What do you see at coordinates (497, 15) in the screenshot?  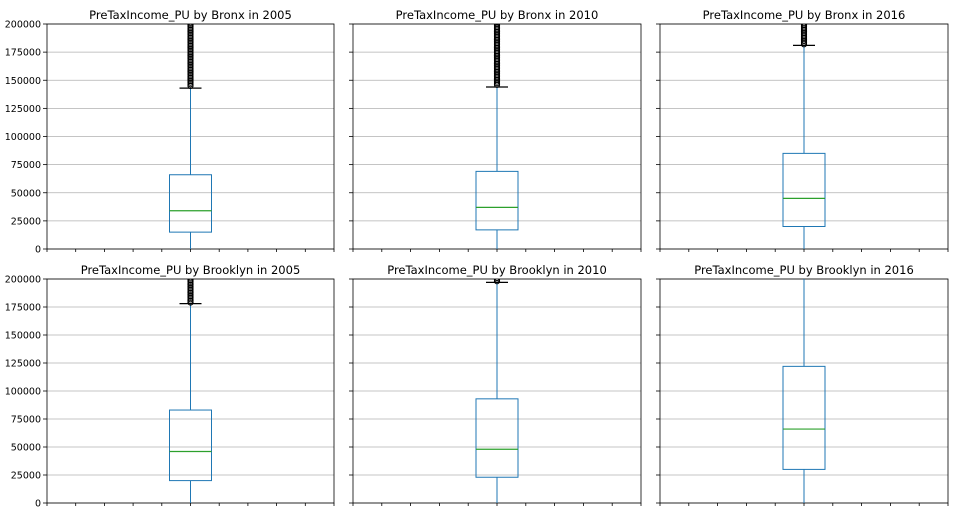 I see `subplot-title: PreTaxIncome_PU by Bronx in 2010` at bounding box center [497, 15].